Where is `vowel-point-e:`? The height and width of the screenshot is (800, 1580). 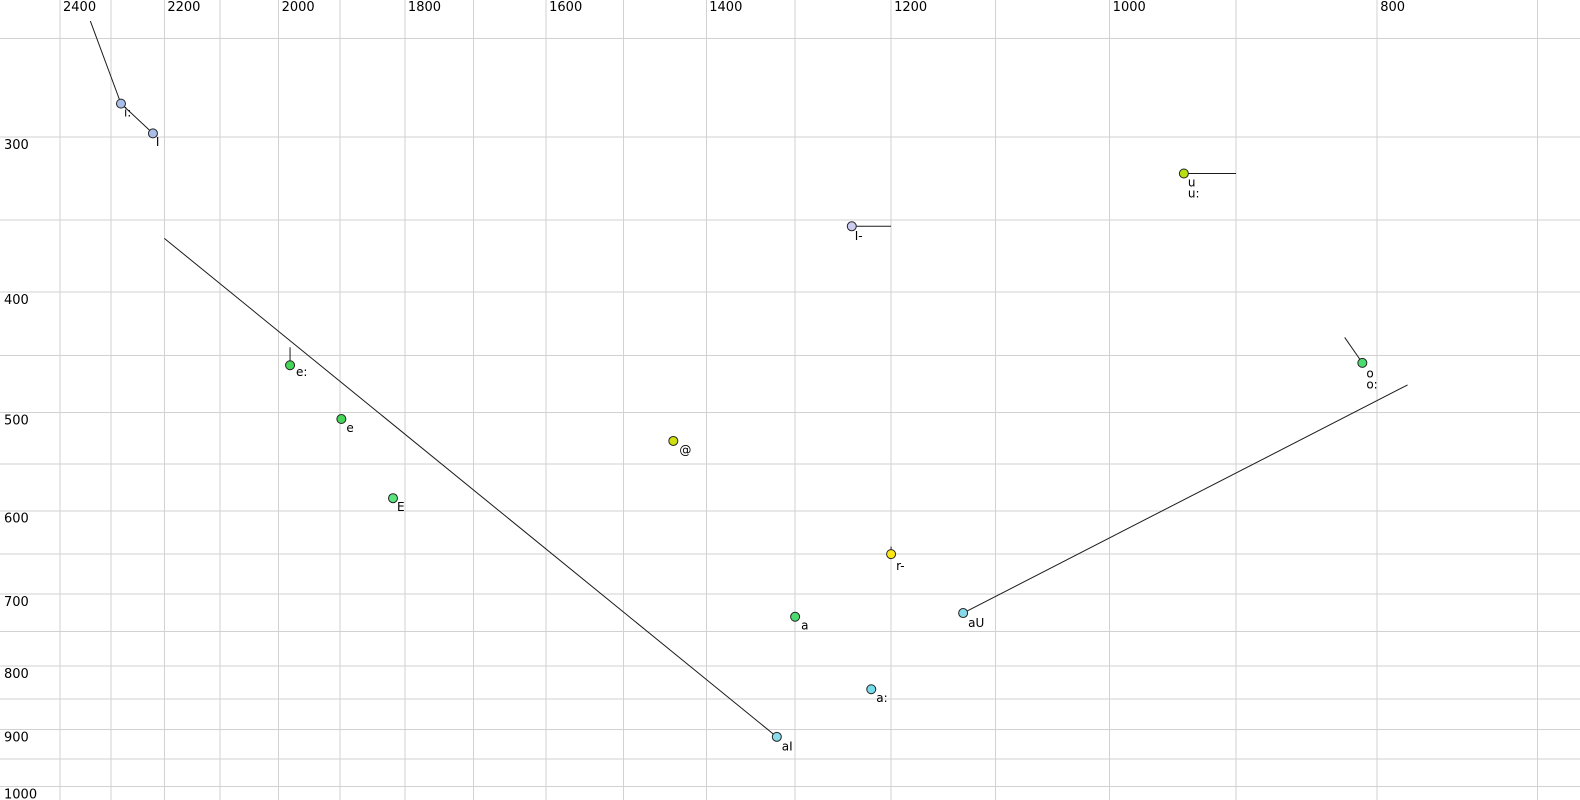 vowel-point-e: is located at coordinates (290, 365).